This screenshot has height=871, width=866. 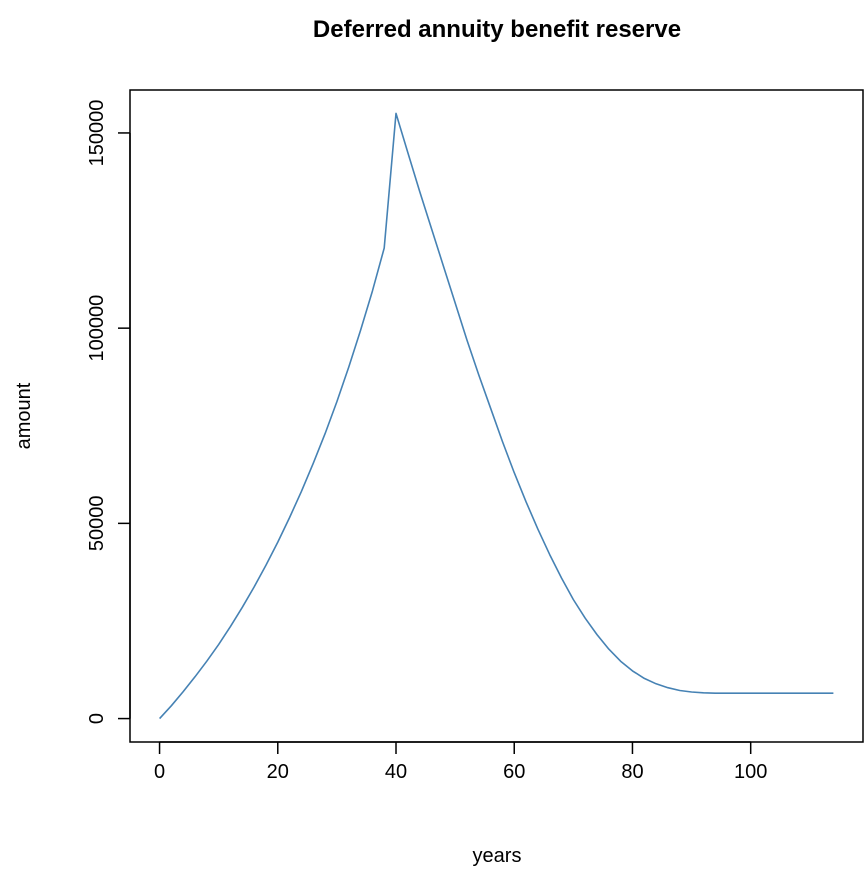 What do you see at coordinates (514, 772) in the screenshot?
I see `x-tick-label: 60` at bounding box center [514, 772].